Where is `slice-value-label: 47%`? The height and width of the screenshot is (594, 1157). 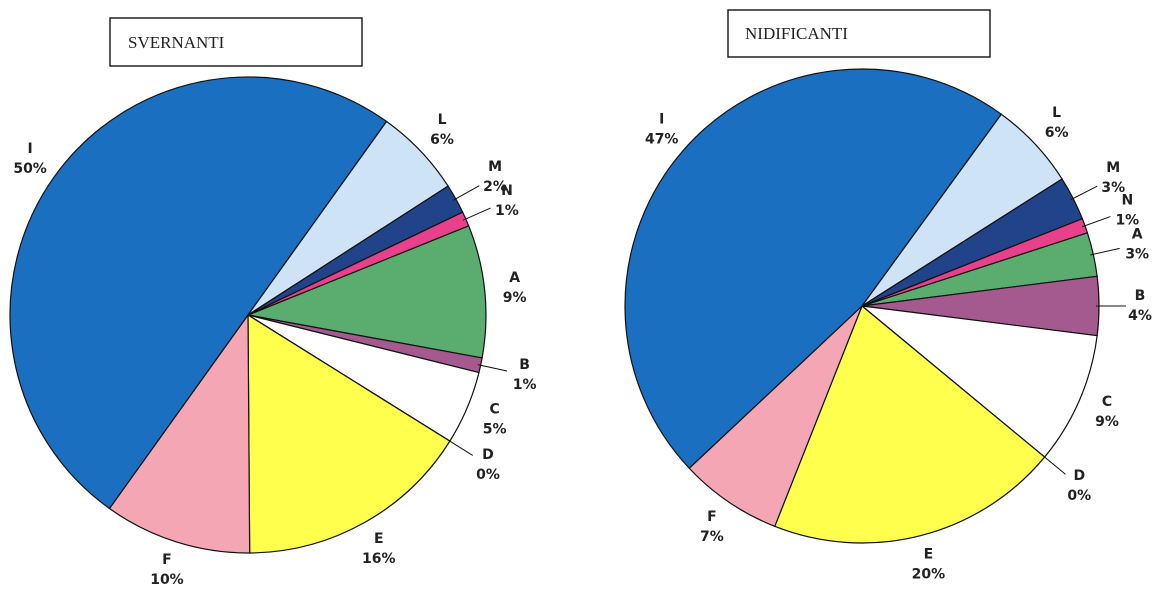 slice-value-label: 47% is located at coordinates (662, 139).